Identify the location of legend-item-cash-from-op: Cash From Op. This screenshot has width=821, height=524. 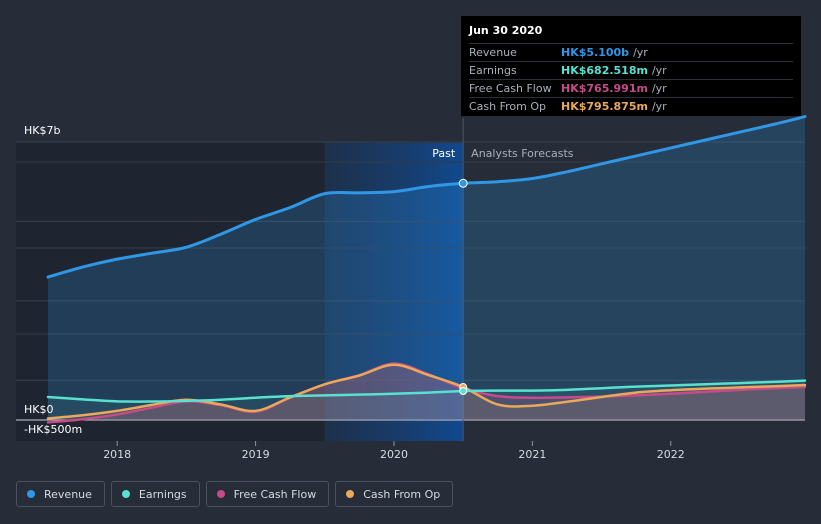
(394, 494).